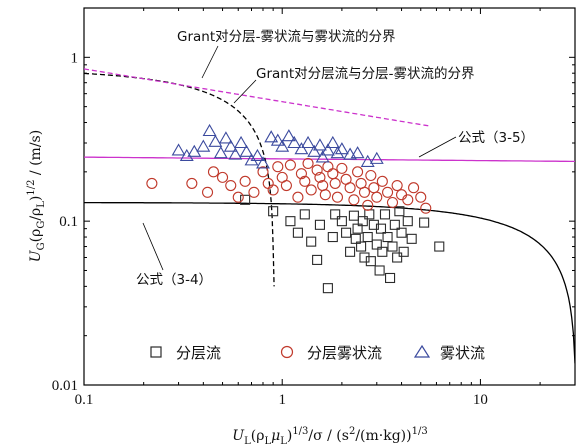  Describe the element at coordinates (174, 280) in the screenshot. I see `annotation-eq34: 公式（3-4）` at that location.